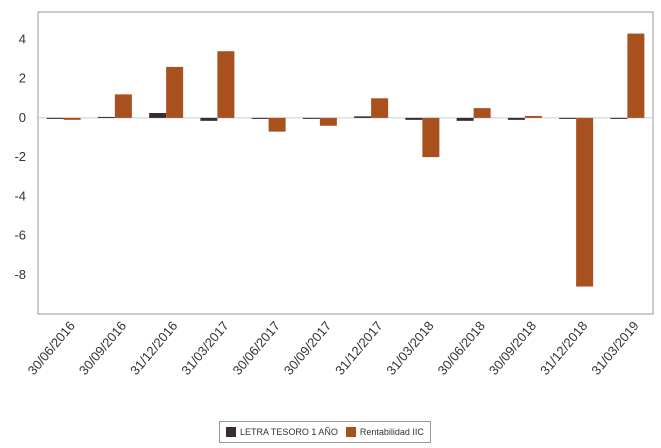 The width and height of the screenshot is (661, 448). What do you see at coordinates (102, 347) in the screenshot?
I see `x-tick-label: 30/09/2016` at bounding box center [102, 347].